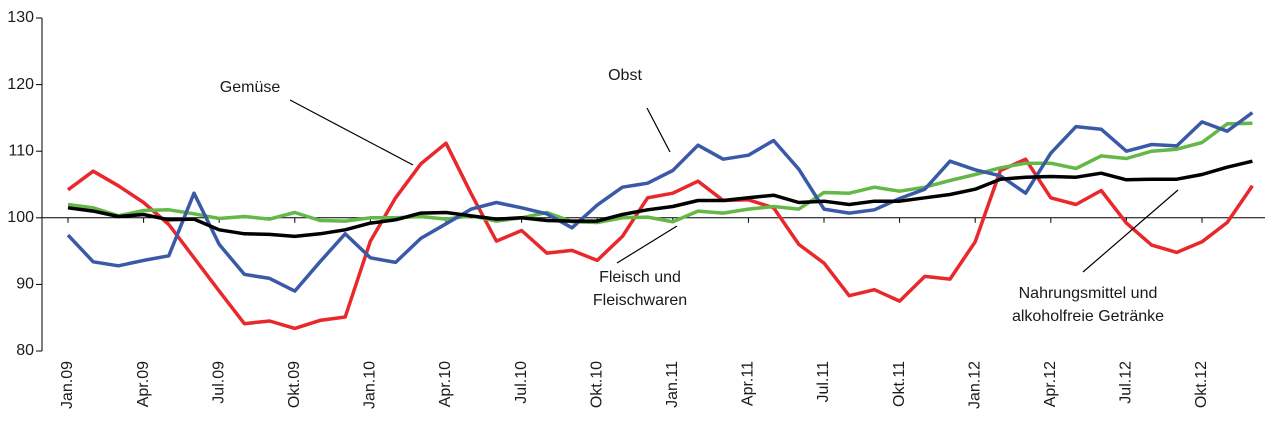 Image resolution: width=1269 pixels, height=426 pixels. I want to click on x-tick-label: Jan.11, so click(672, 384).